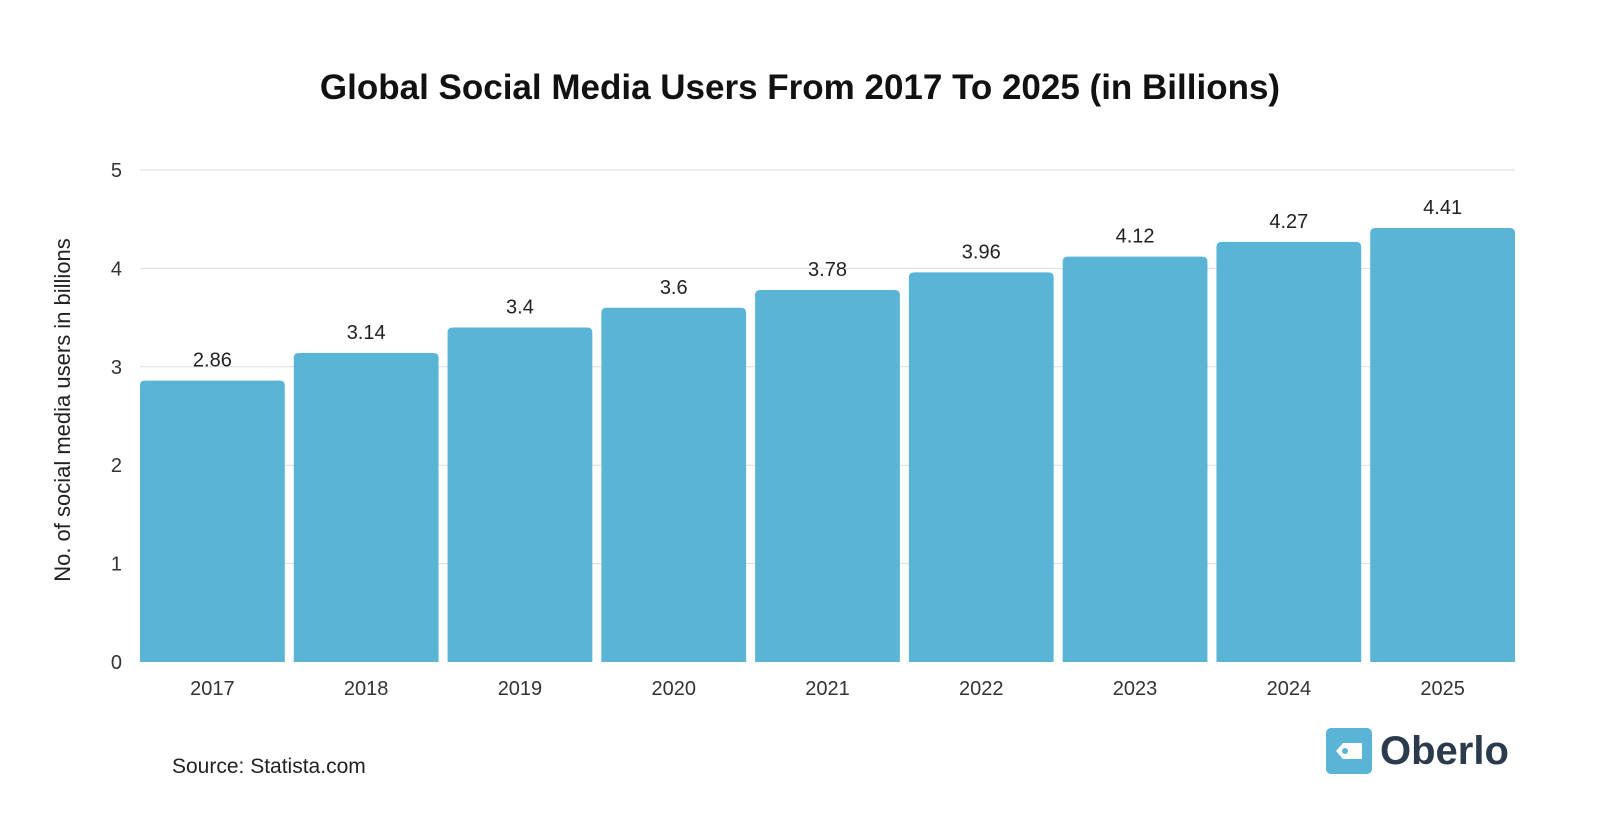 This screenshot has height=819, width=1600. I want to click on y-tick-label: 4, so click(116, 269).